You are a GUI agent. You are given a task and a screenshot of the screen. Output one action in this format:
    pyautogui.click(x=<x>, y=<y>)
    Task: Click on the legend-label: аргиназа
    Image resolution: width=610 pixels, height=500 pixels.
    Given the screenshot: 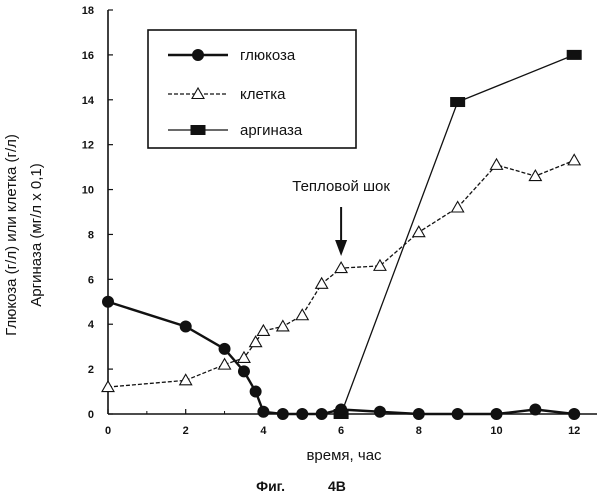 What is the action you would take?
    pyautogui.click(x=271, y=130)
    